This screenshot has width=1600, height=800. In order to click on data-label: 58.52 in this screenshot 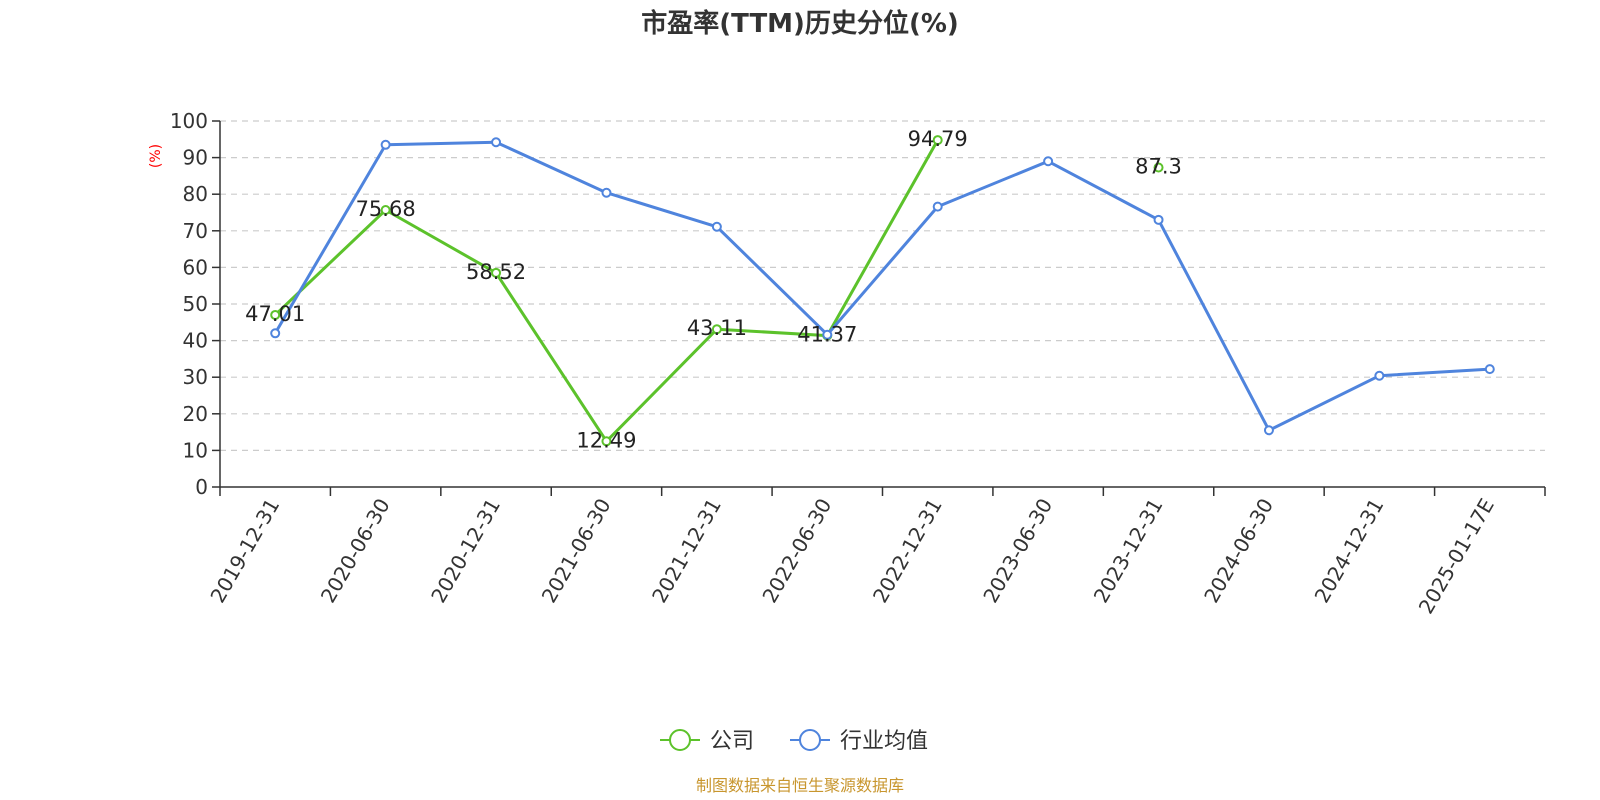, I will do `click(496, 272)`.